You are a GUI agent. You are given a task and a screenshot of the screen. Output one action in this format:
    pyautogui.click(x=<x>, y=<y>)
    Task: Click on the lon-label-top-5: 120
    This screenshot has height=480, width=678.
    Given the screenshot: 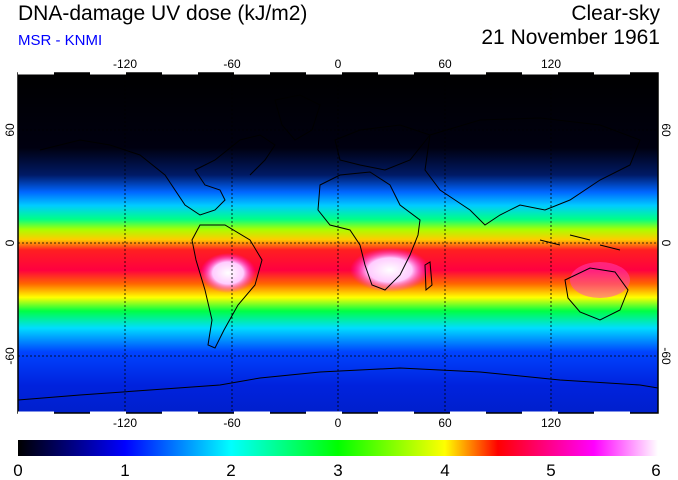 What is the action you would take?
    pyautogui.click(x=551, y=64)
    